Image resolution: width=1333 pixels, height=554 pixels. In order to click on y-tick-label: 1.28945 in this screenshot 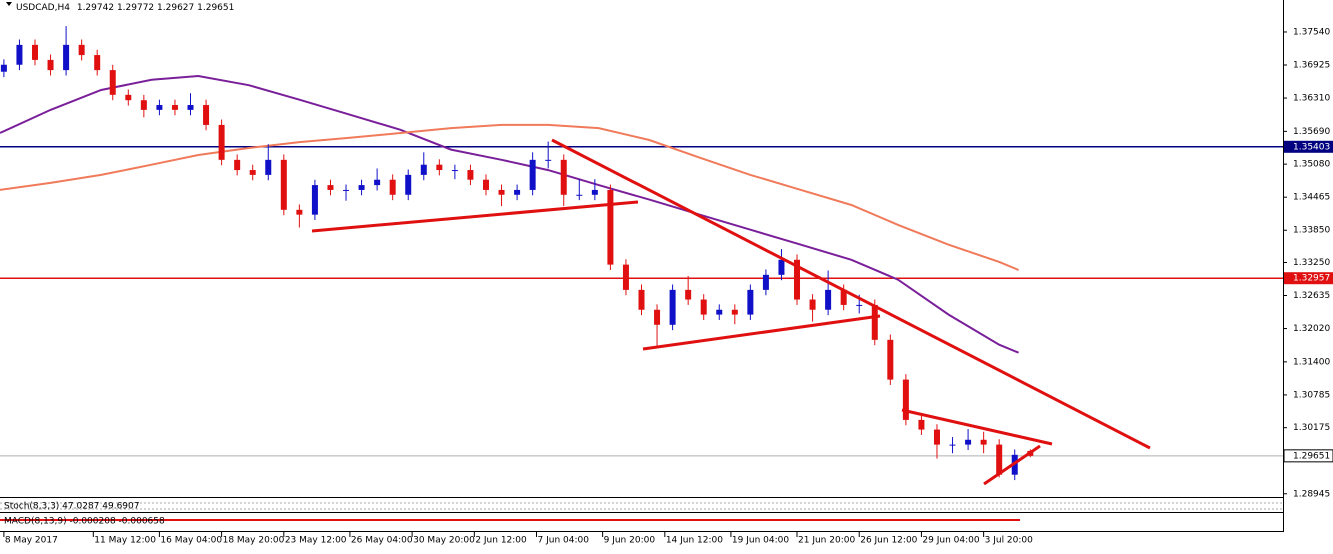, I will do `click(1311, 494)`.